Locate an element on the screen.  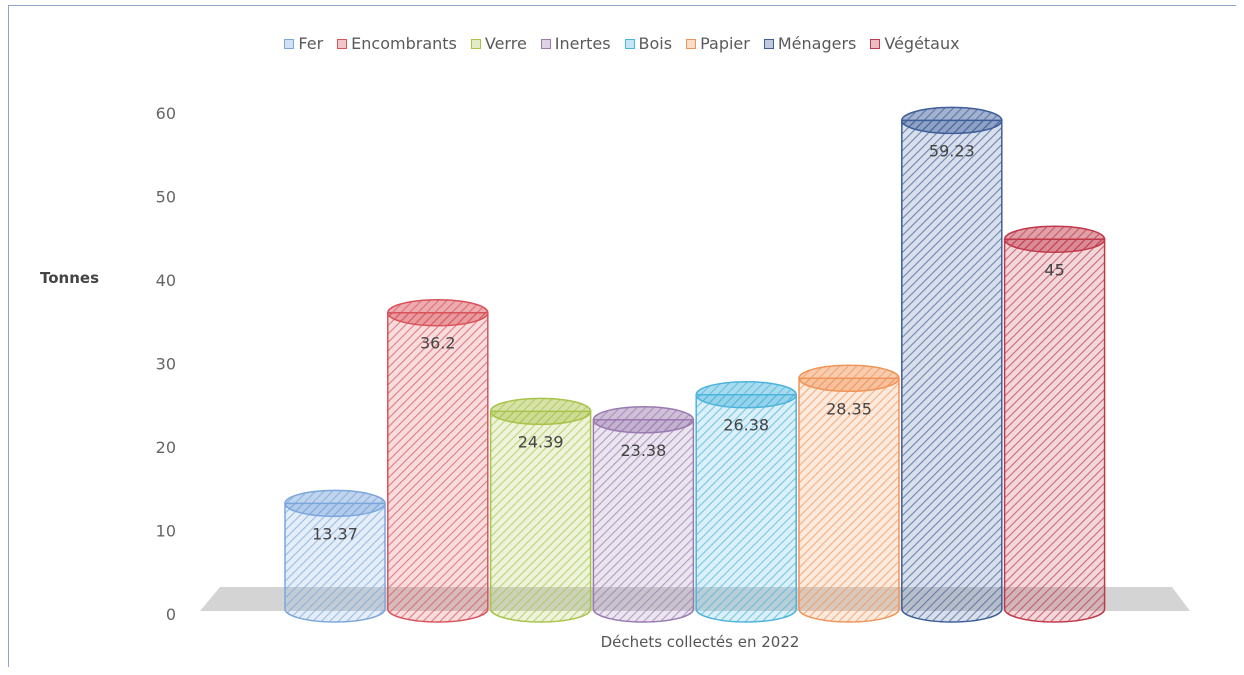
y-tick-label: 10 is located at coordinates (166, 531).